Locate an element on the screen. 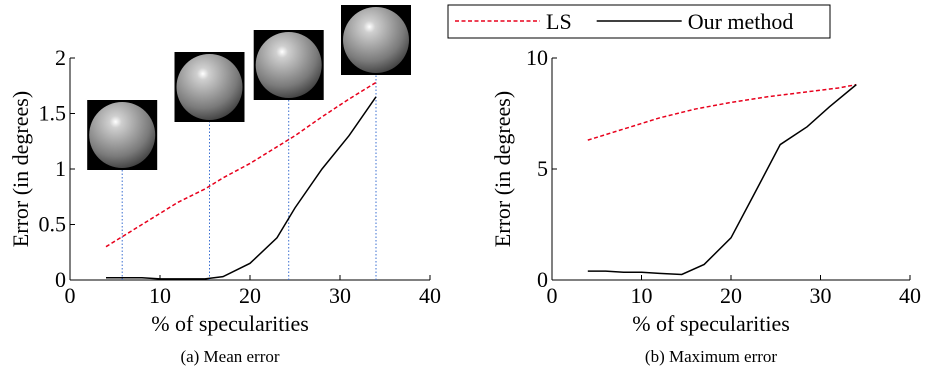 This screenshot has width=928, height=381. legend-label: Our method is located at coordinates (741, 21).